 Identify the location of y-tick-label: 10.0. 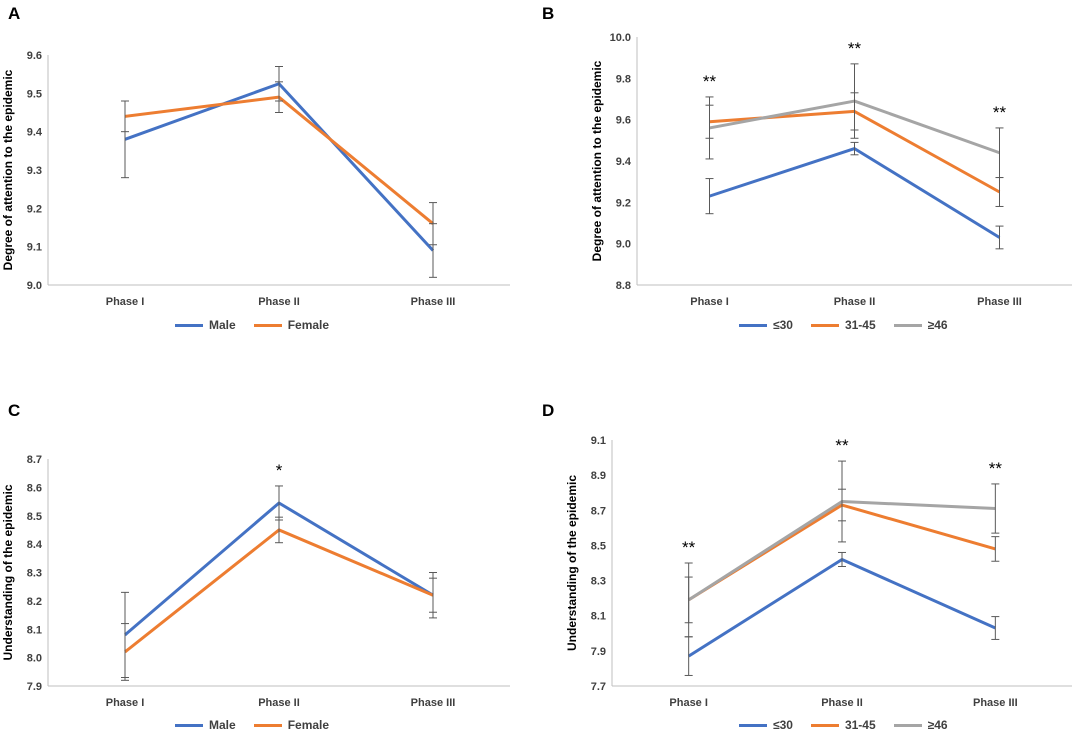
(620, 38).